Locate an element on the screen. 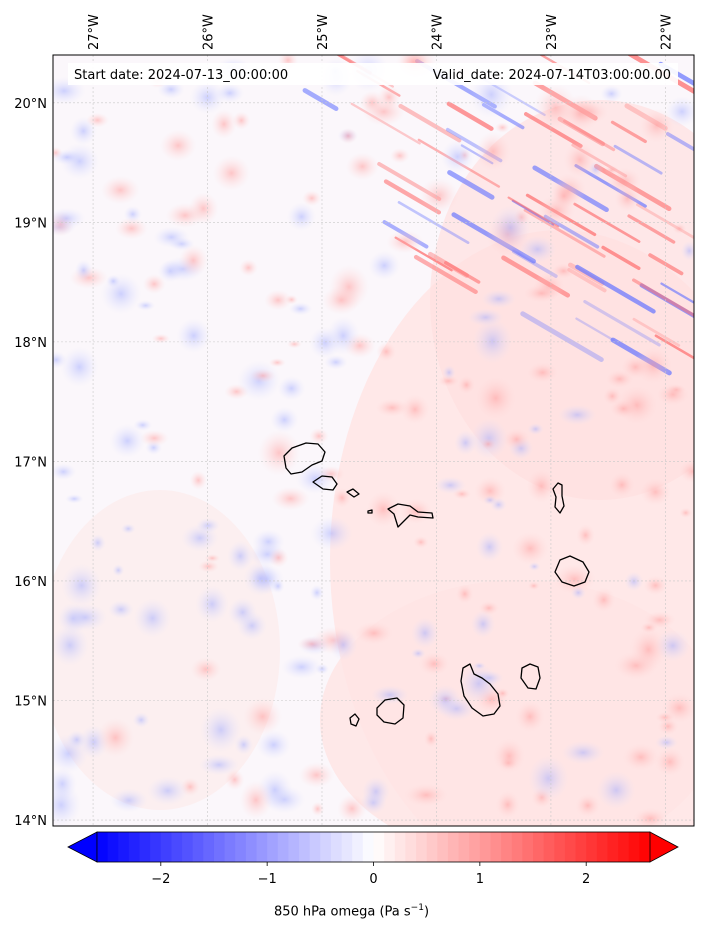 The height and width of the screenshot is (936, 703). lon-tick-label: 24°W is located at coordinates (437, 32).